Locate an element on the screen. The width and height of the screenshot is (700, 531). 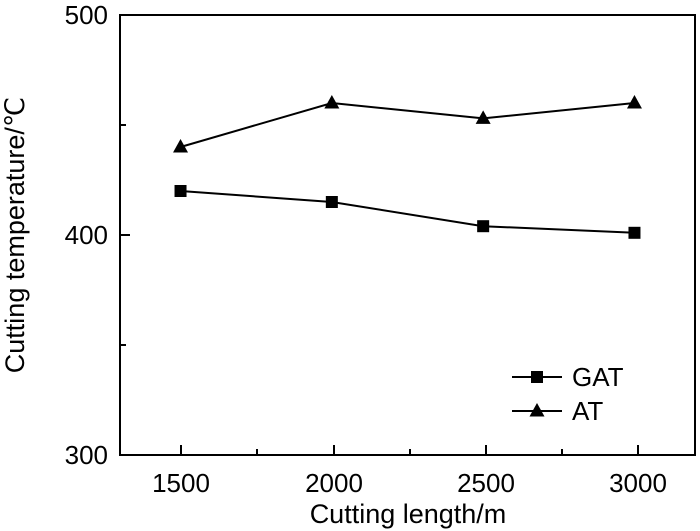
y-tick-label-400: 400 is located at coordinates (86, 235).